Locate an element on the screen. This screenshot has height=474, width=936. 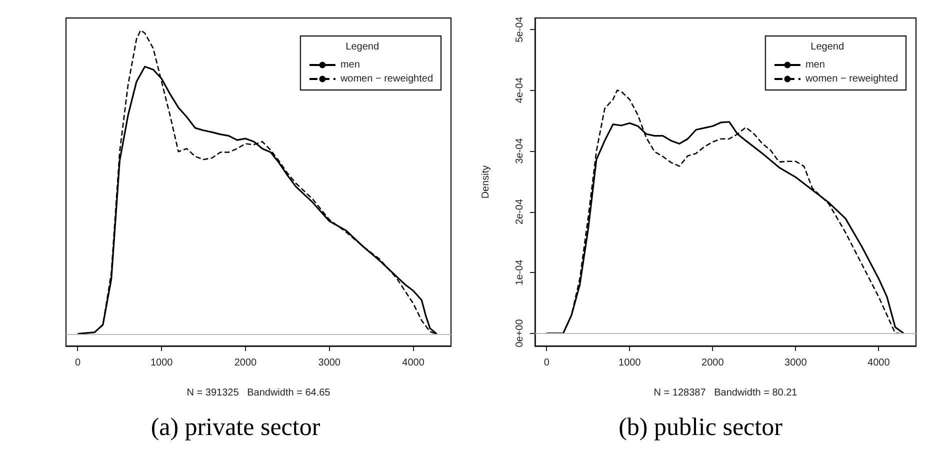
y-tick-label: 1e-04 is located at coordinates (520, 272).